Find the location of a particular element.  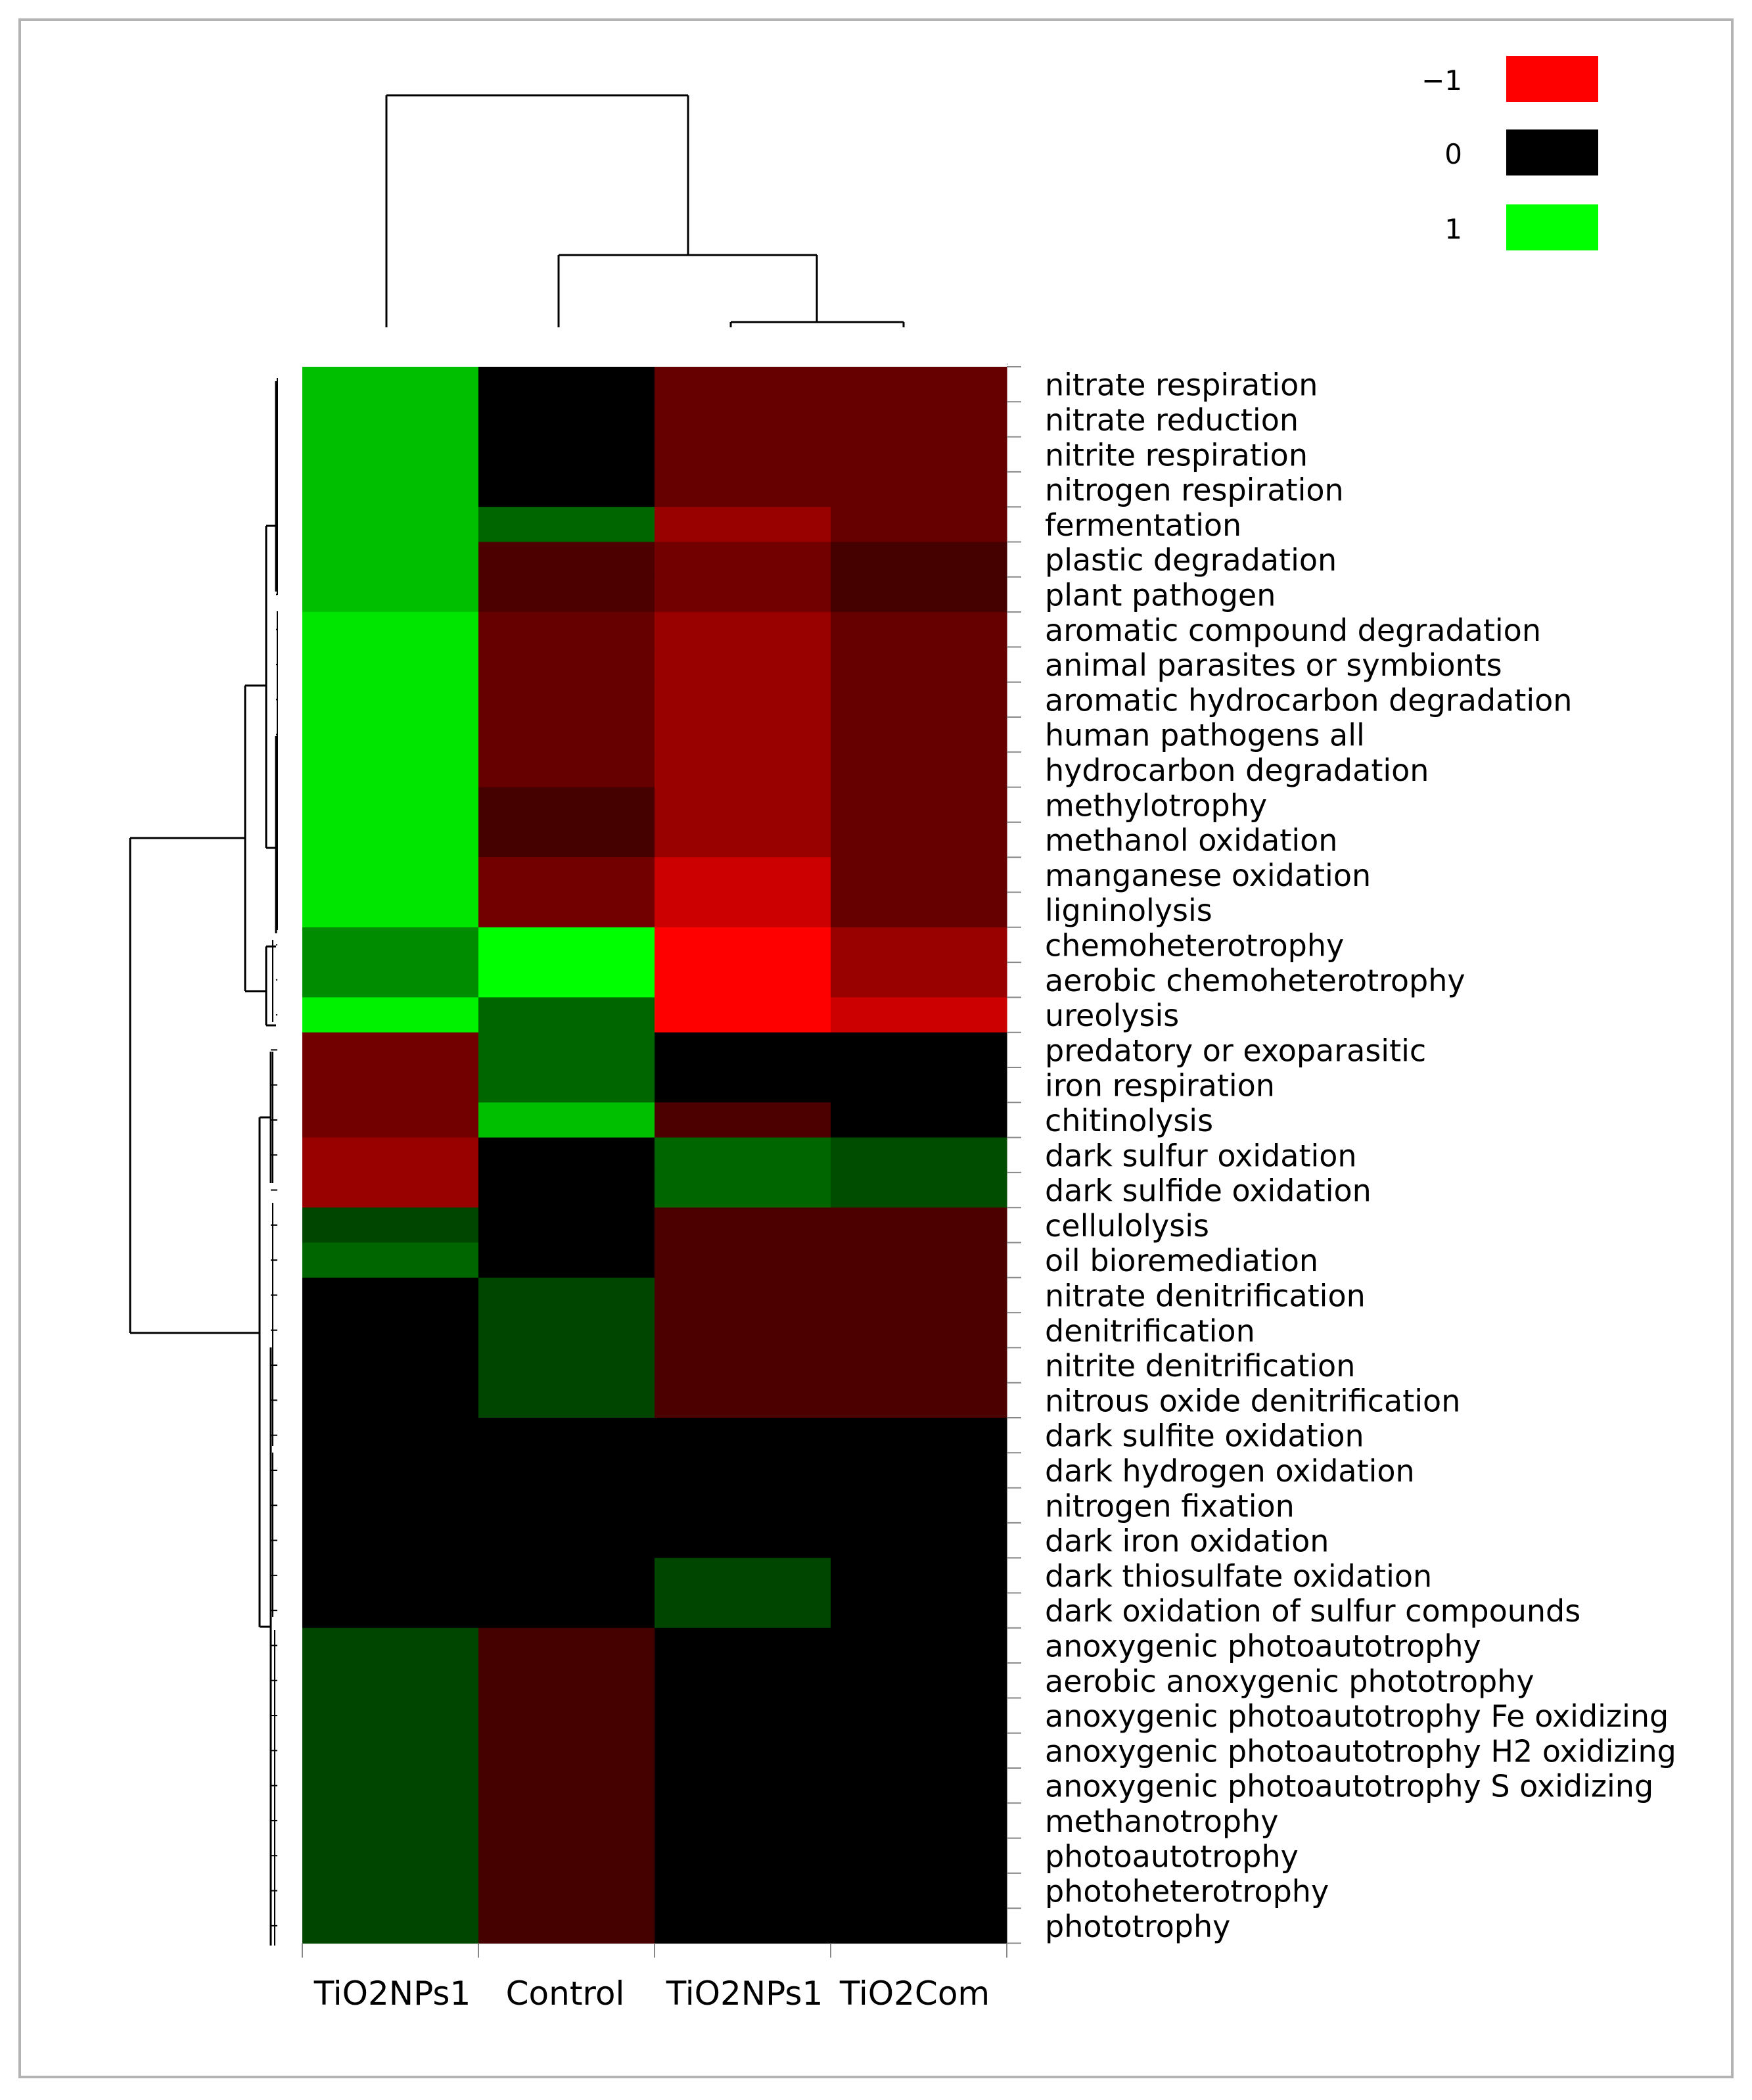

row-label: chemoheterotrophy is located at coordinates (1194, 945).